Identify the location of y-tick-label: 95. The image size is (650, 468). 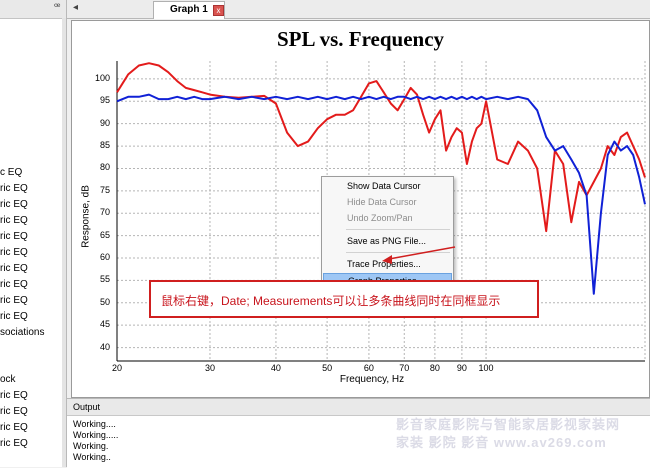
(104, 100).